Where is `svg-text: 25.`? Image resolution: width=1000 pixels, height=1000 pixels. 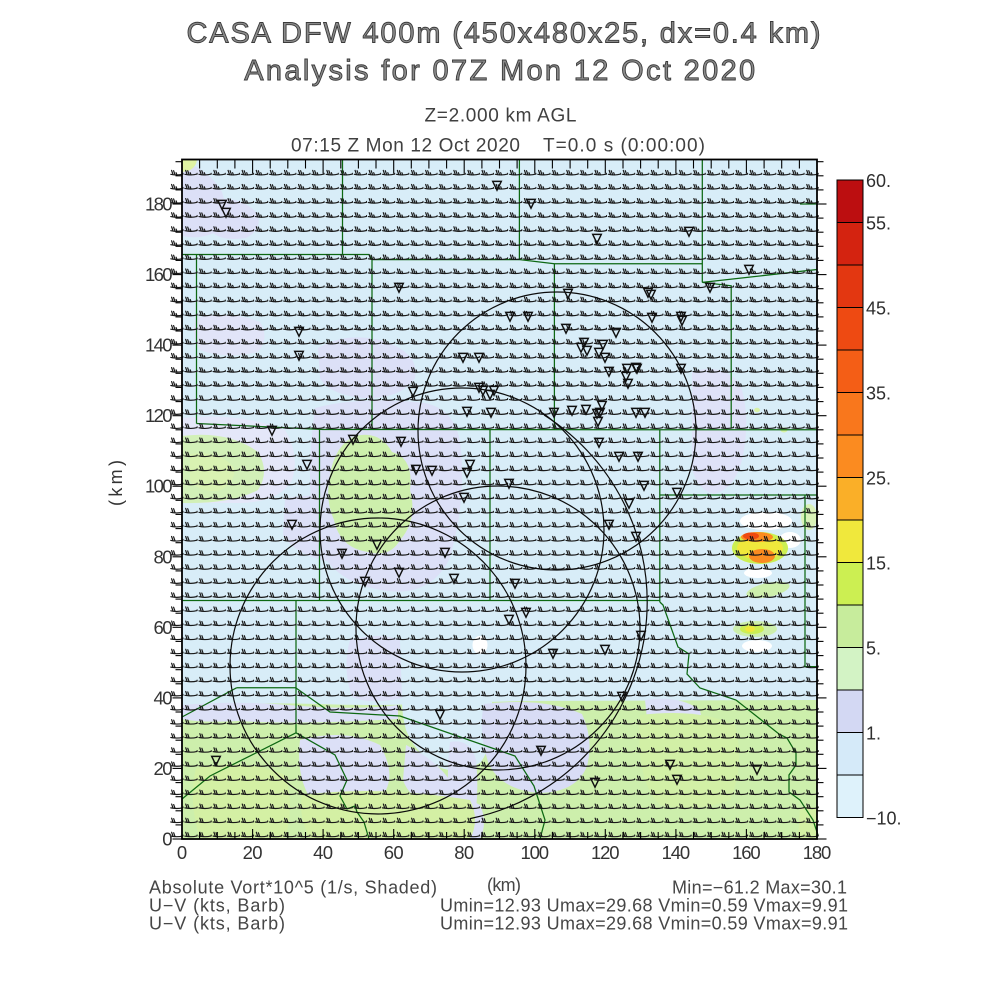
svg-text: 25. is located at coordinates (878, 479).